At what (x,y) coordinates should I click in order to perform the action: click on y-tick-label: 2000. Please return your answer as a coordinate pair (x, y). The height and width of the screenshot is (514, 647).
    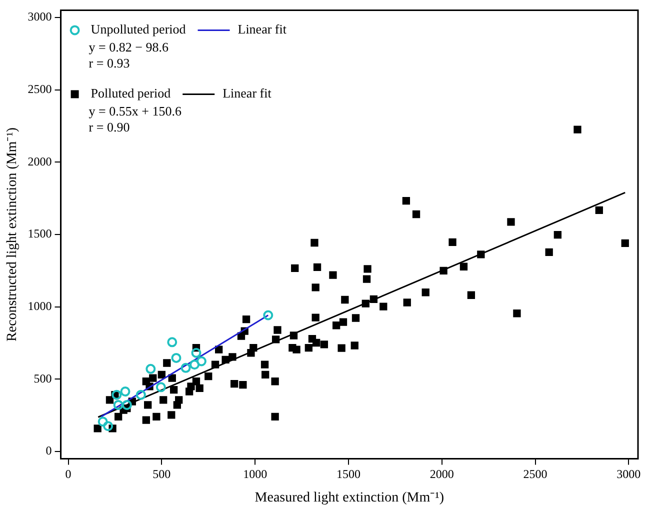
    Looking at the image, I should click on (40, 161).